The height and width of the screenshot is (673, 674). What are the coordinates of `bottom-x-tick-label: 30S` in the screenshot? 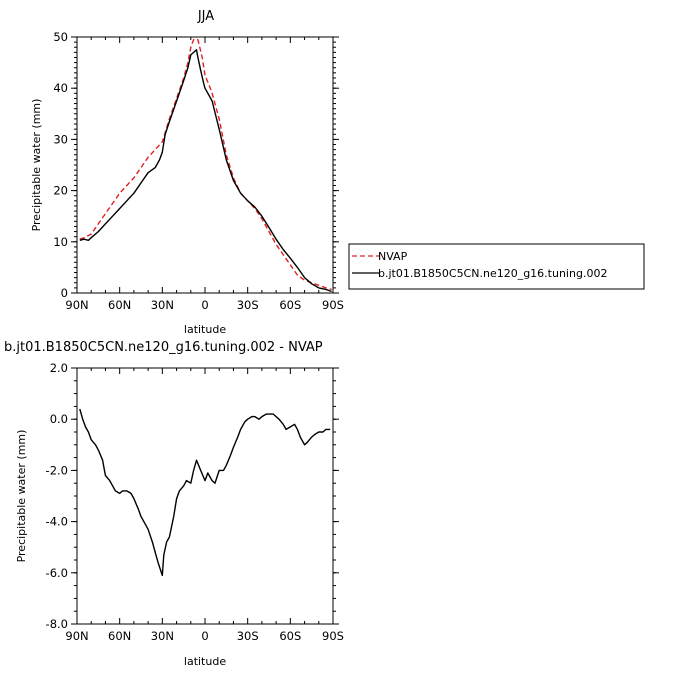 It's located at (248, 636).